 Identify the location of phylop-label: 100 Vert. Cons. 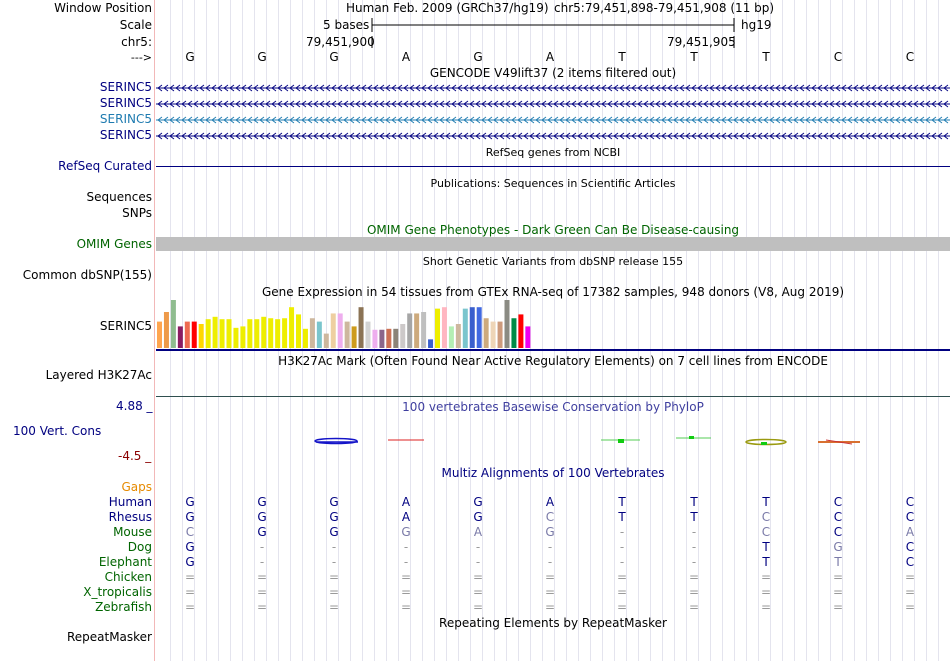
(57, 431).